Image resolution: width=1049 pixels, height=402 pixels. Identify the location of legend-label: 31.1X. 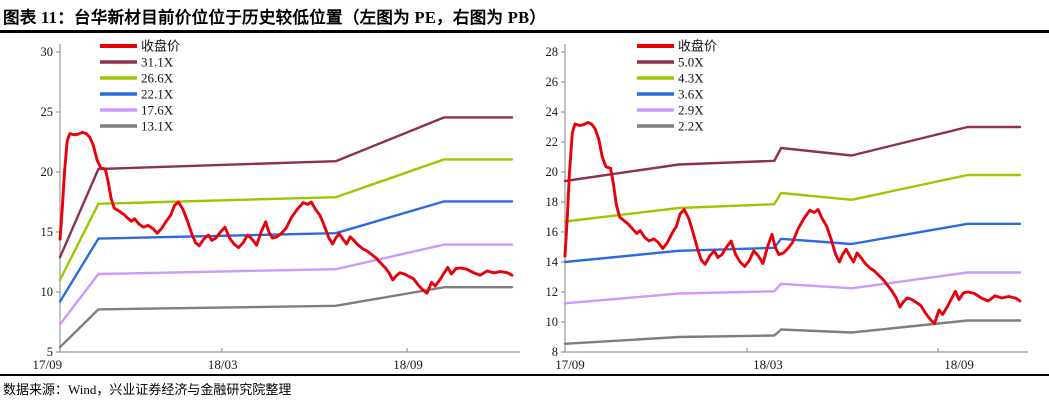
(157, 62).